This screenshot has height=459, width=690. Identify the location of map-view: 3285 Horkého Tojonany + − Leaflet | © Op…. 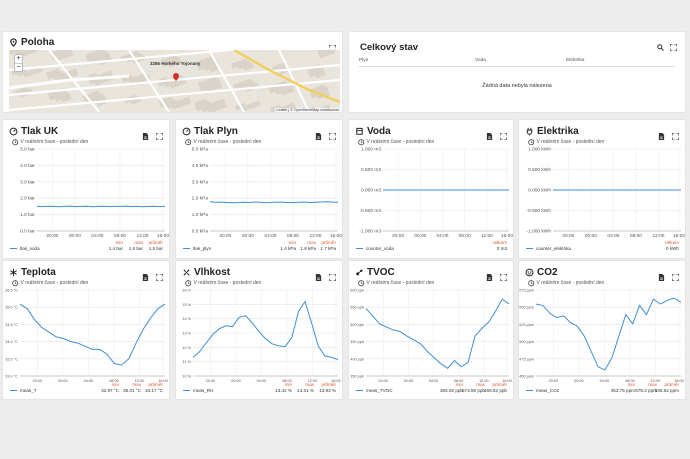
(174, 81).